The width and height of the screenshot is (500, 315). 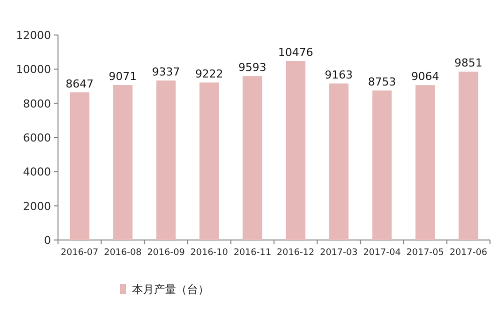 What do you see at coordinates (469, 253) in the screenshot?
I see `x-tick-label: 2017-06` at bounding box center [469, 253].